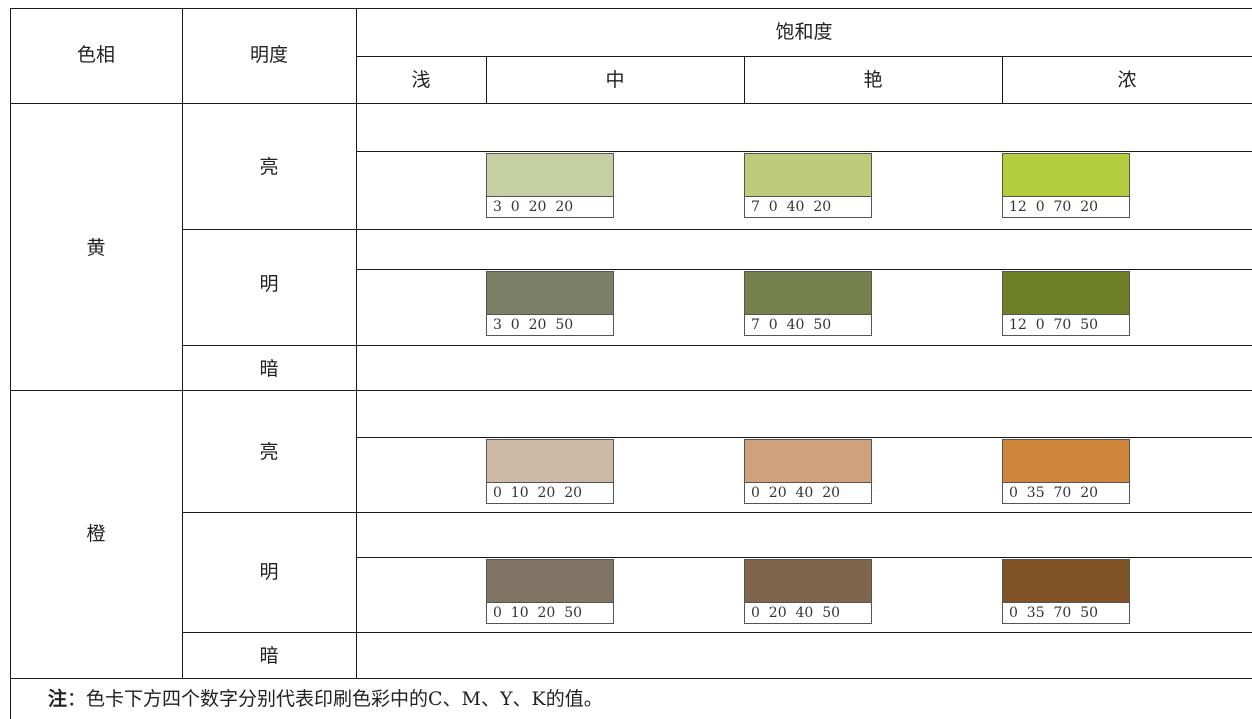  What do you see at coordinates (550, 613) in the screenshot?
I see `cmyk-value: 0 10 20 50` at bounding box center [550, 613].